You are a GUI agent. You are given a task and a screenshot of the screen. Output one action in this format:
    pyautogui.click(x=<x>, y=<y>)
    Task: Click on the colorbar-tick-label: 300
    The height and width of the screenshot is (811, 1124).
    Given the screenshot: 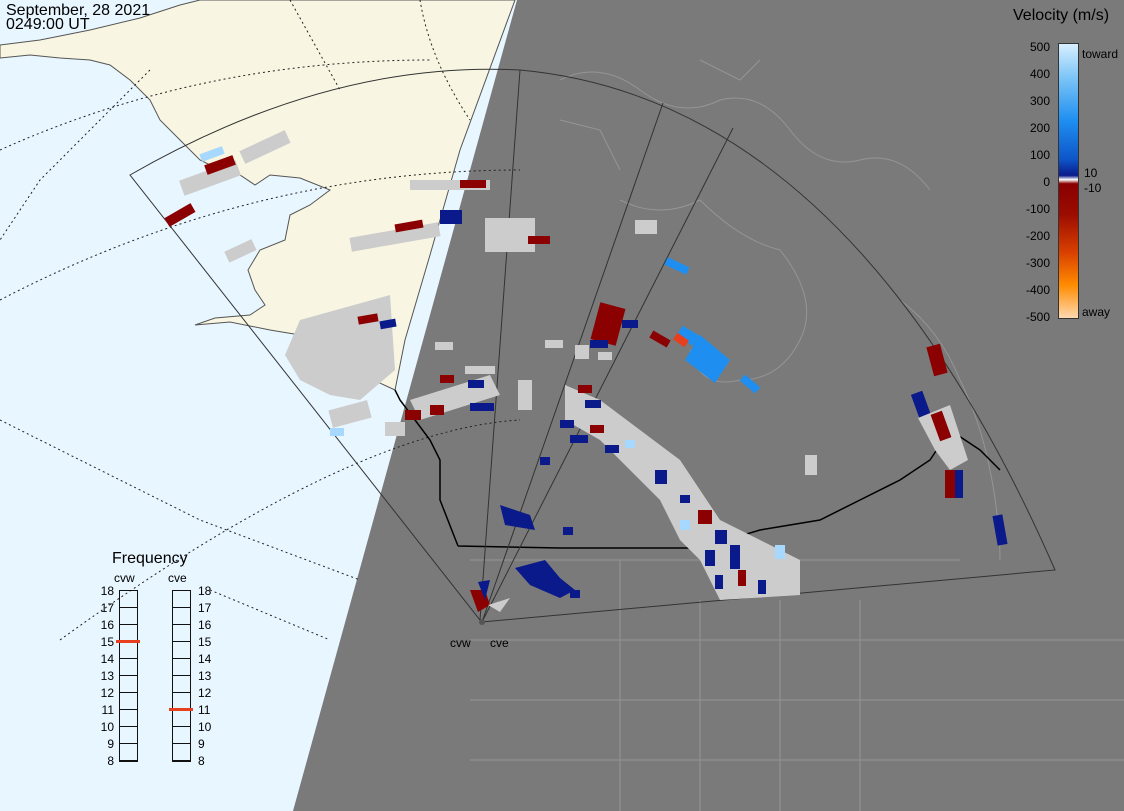 What is the action you would take?
    pyautogui.click(x=1039, y=101)
    